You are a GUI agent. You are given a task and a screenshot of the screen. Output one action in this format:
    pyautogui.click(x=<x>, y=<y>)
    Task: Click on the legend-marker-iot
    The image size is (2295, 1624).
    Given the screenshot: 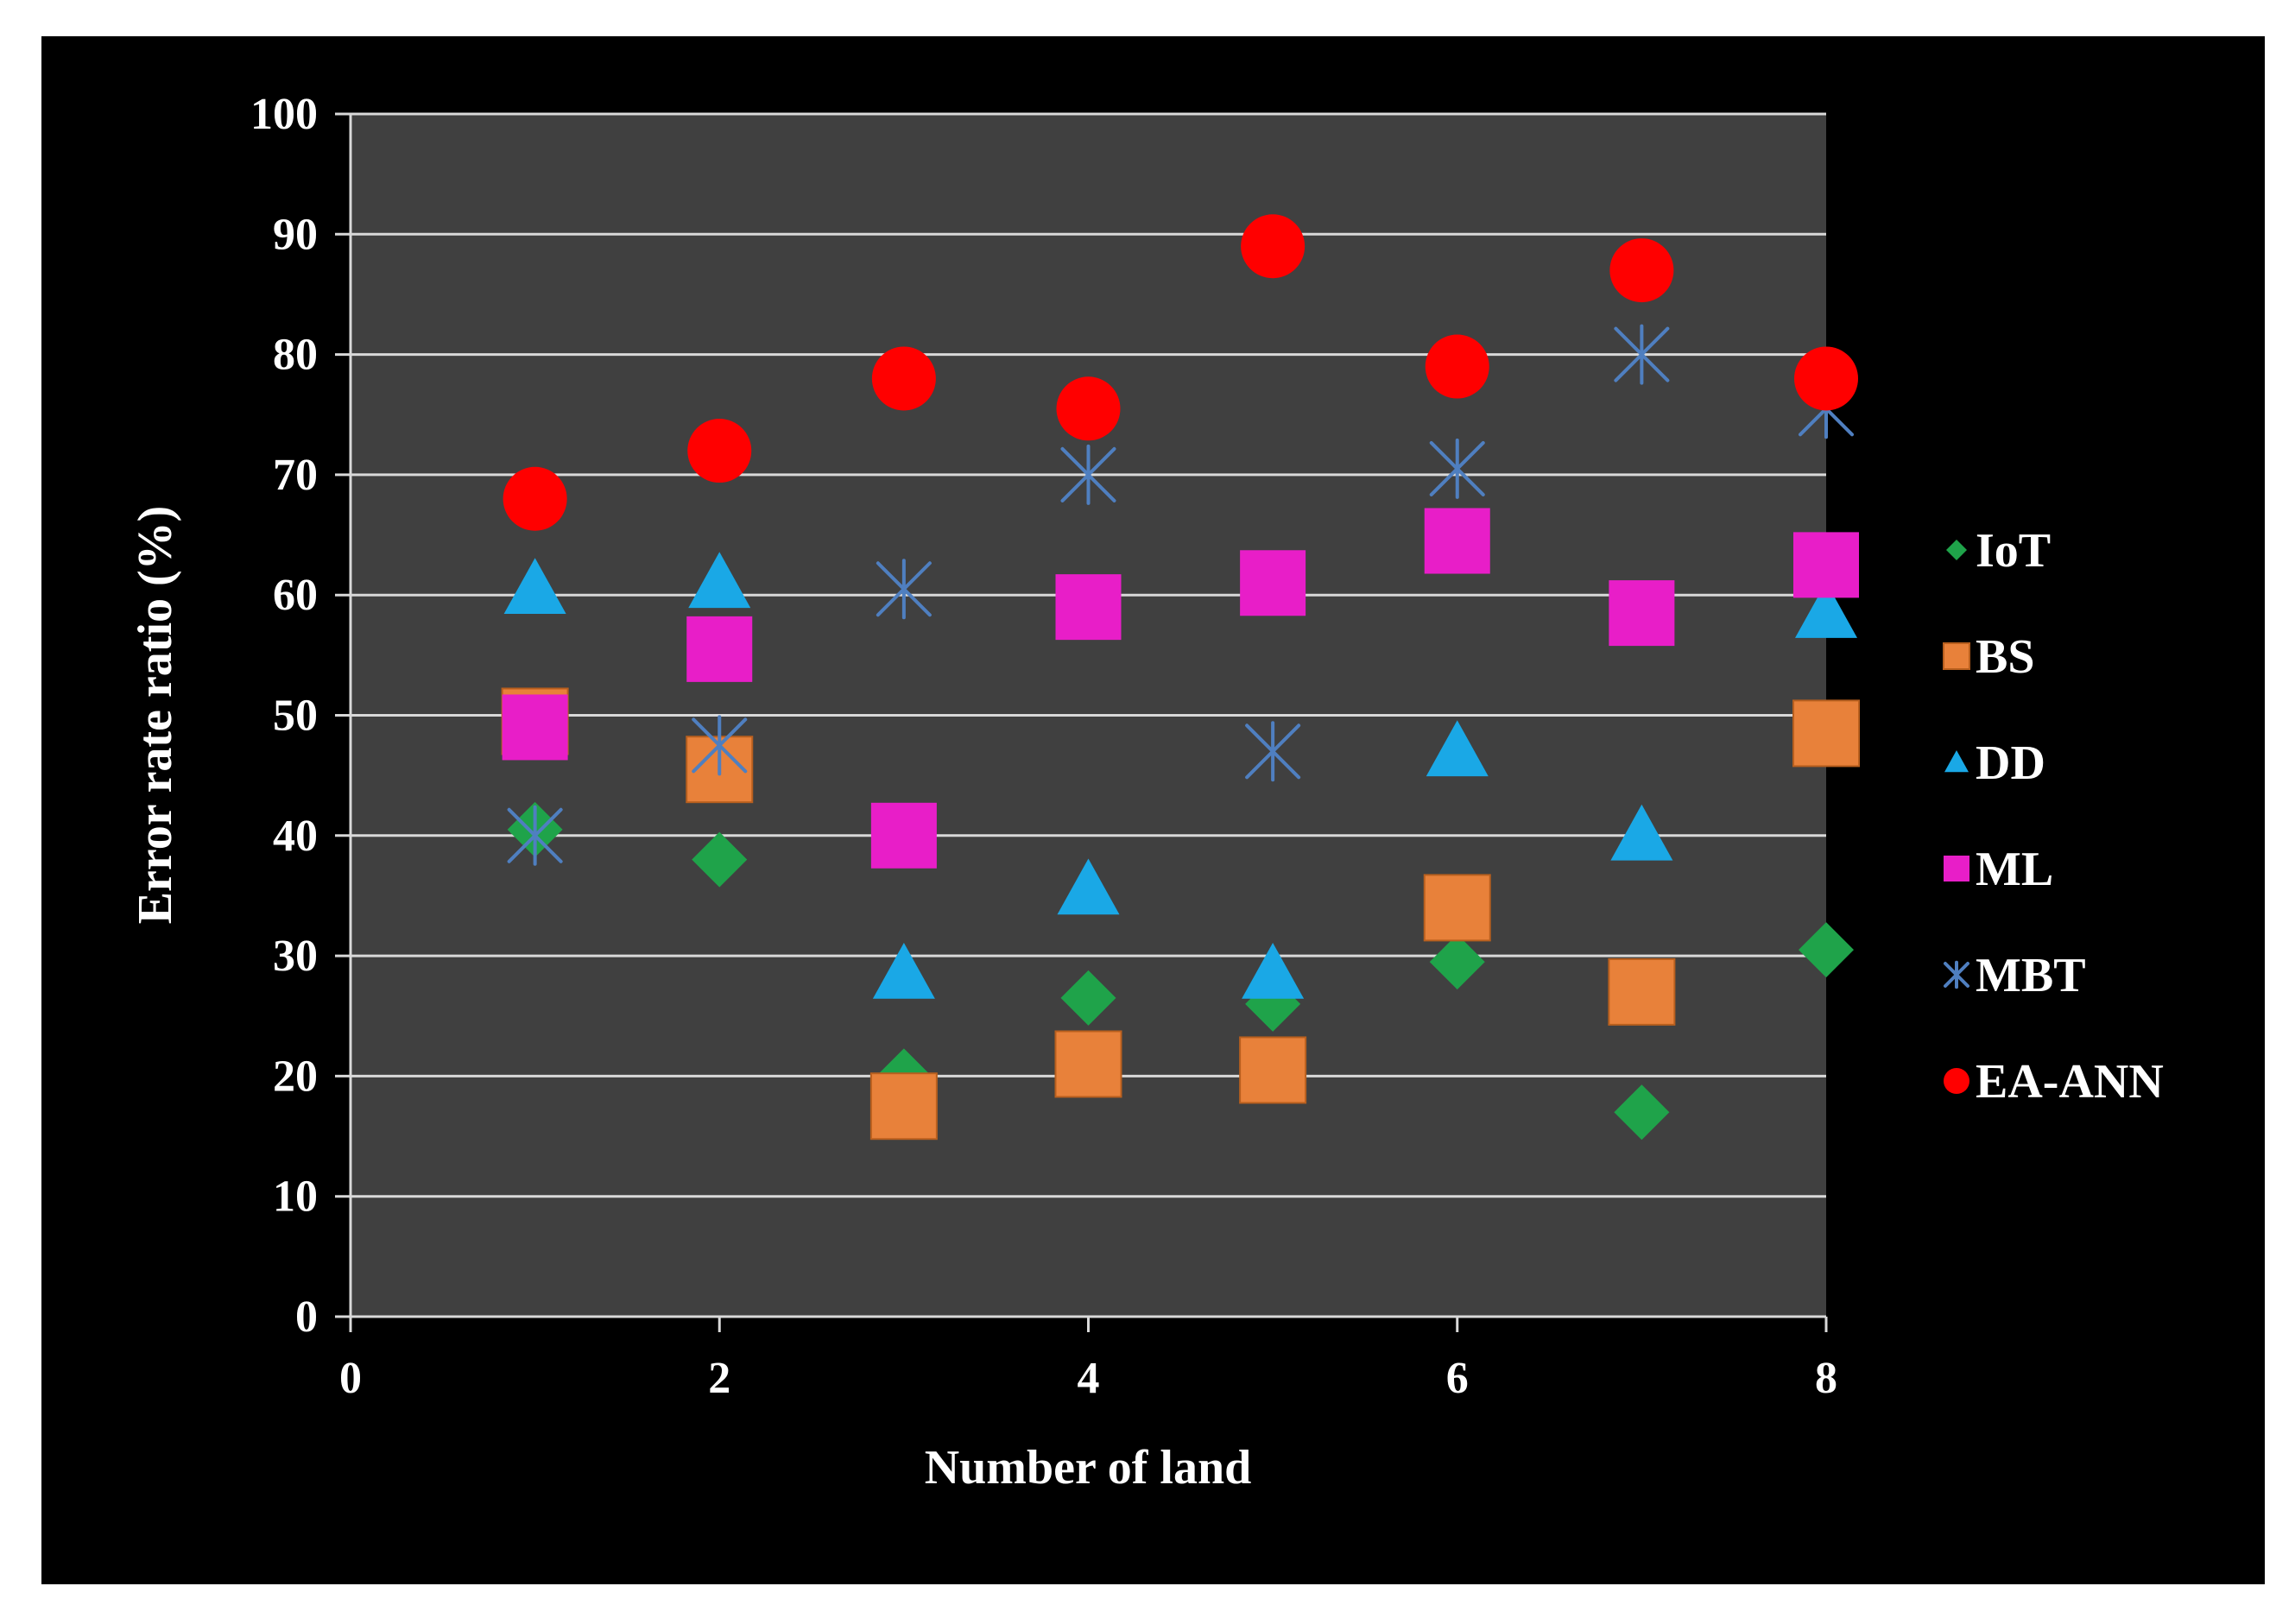 What is the action you would take?
    pyautogui.click(x=1957, y=550)
    